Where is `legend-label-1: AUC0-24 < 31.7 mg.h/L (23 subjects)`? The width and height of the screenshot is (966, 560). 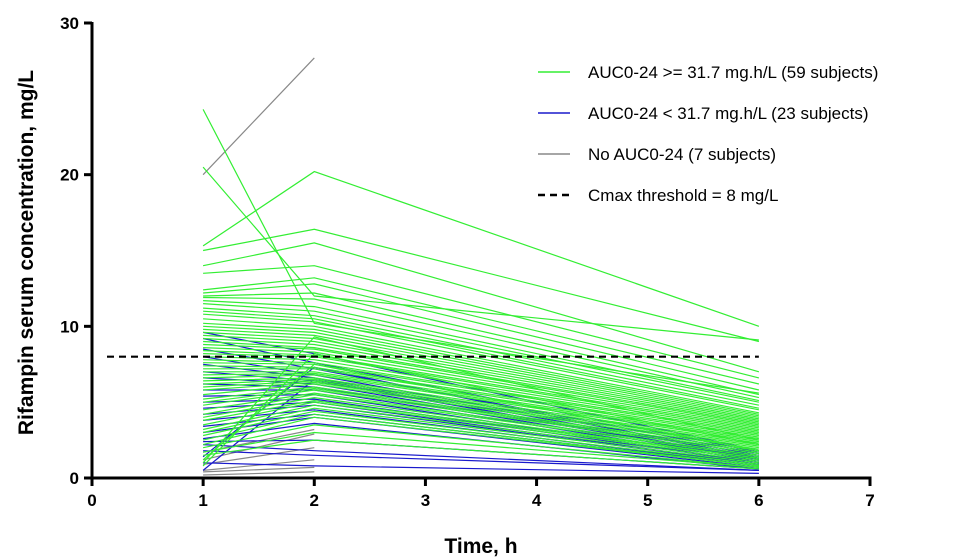
legend-label-1: AUC0-24 < 31.7 mg.h/L (23 subjects) is located at coordinates (728, 113).